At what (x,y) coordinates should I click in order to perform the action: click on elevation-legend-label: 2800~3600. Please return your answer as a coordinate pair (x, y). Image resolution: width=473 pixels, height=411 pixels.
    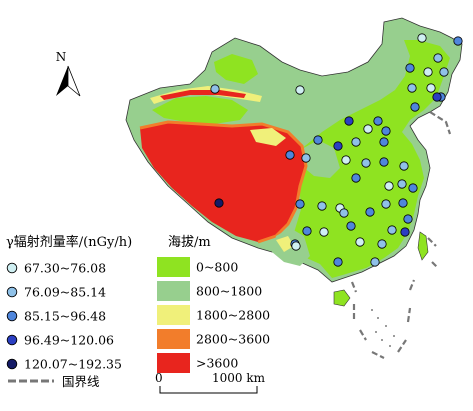
    Looking at the image, I should click on (233, 339).